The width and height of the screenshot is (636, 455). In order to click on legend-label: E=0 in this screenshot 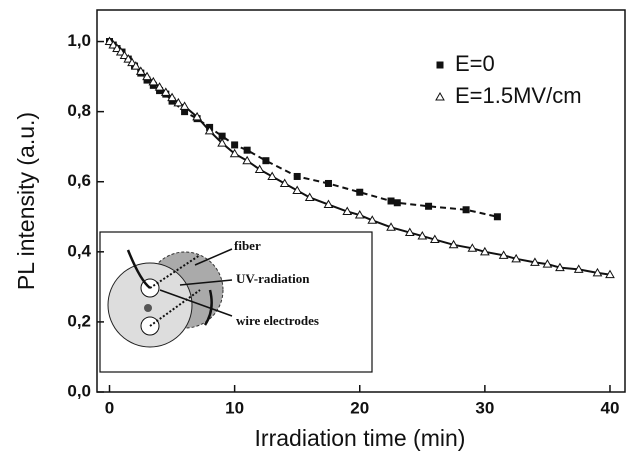, I will do `click(475, 63)`.